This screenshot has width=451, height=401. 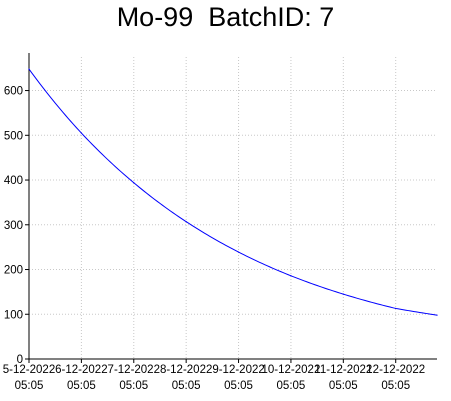 What do you see at coordinates (13, 315) in the screenshot?
I see `y-tick-label: 100` at bounding box center [13, 315].